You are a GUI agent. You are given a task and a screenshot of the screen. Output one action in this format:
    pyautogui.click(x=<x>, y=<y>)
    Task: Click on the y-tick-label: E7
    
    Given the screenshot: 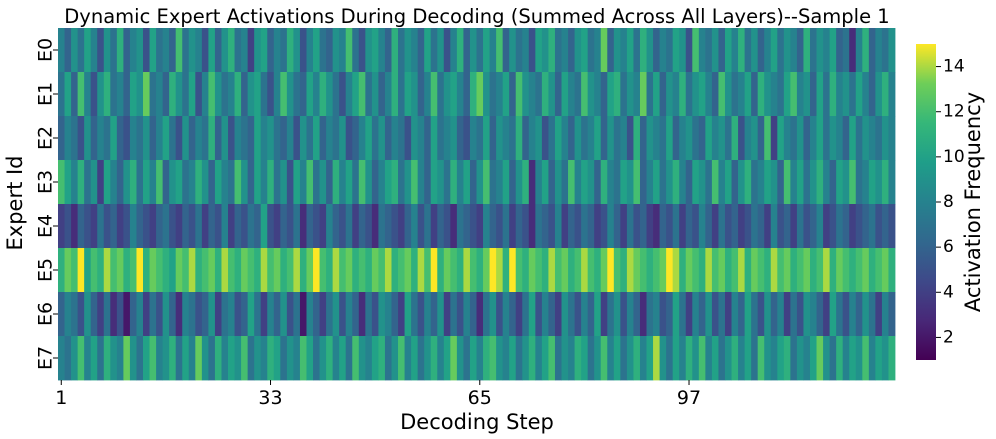 What is the action you would take?
    pyautogui.click(x=46, y=358)
    